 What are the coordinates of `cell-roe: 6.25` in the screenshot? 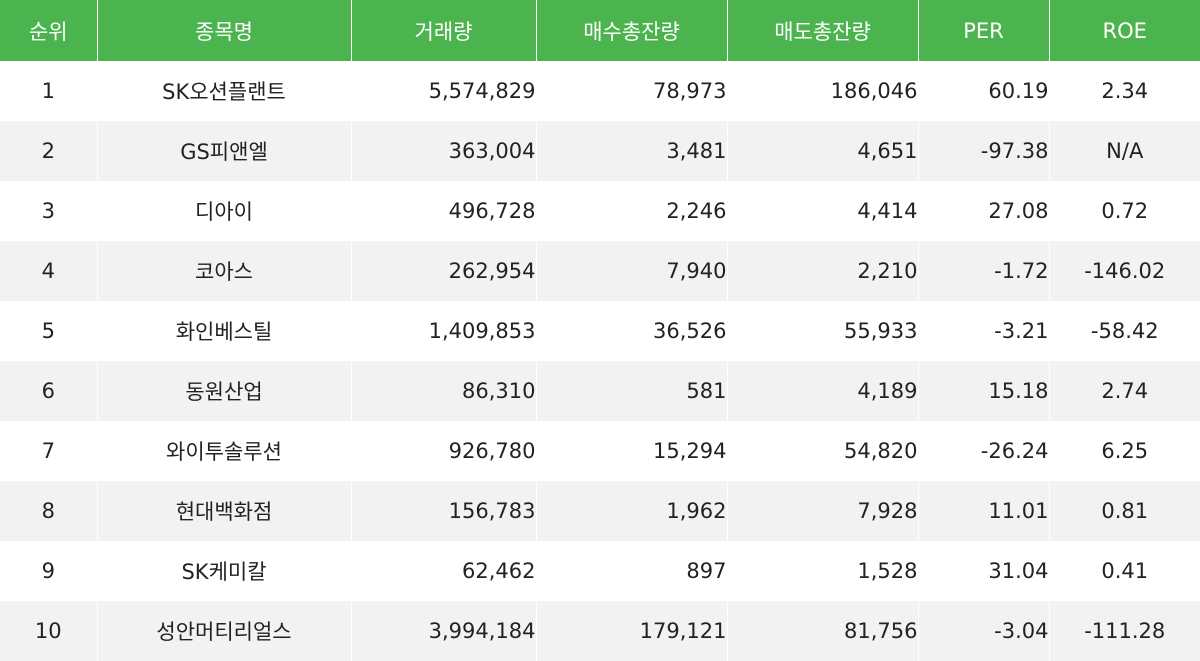 It's located at (1124, 451).